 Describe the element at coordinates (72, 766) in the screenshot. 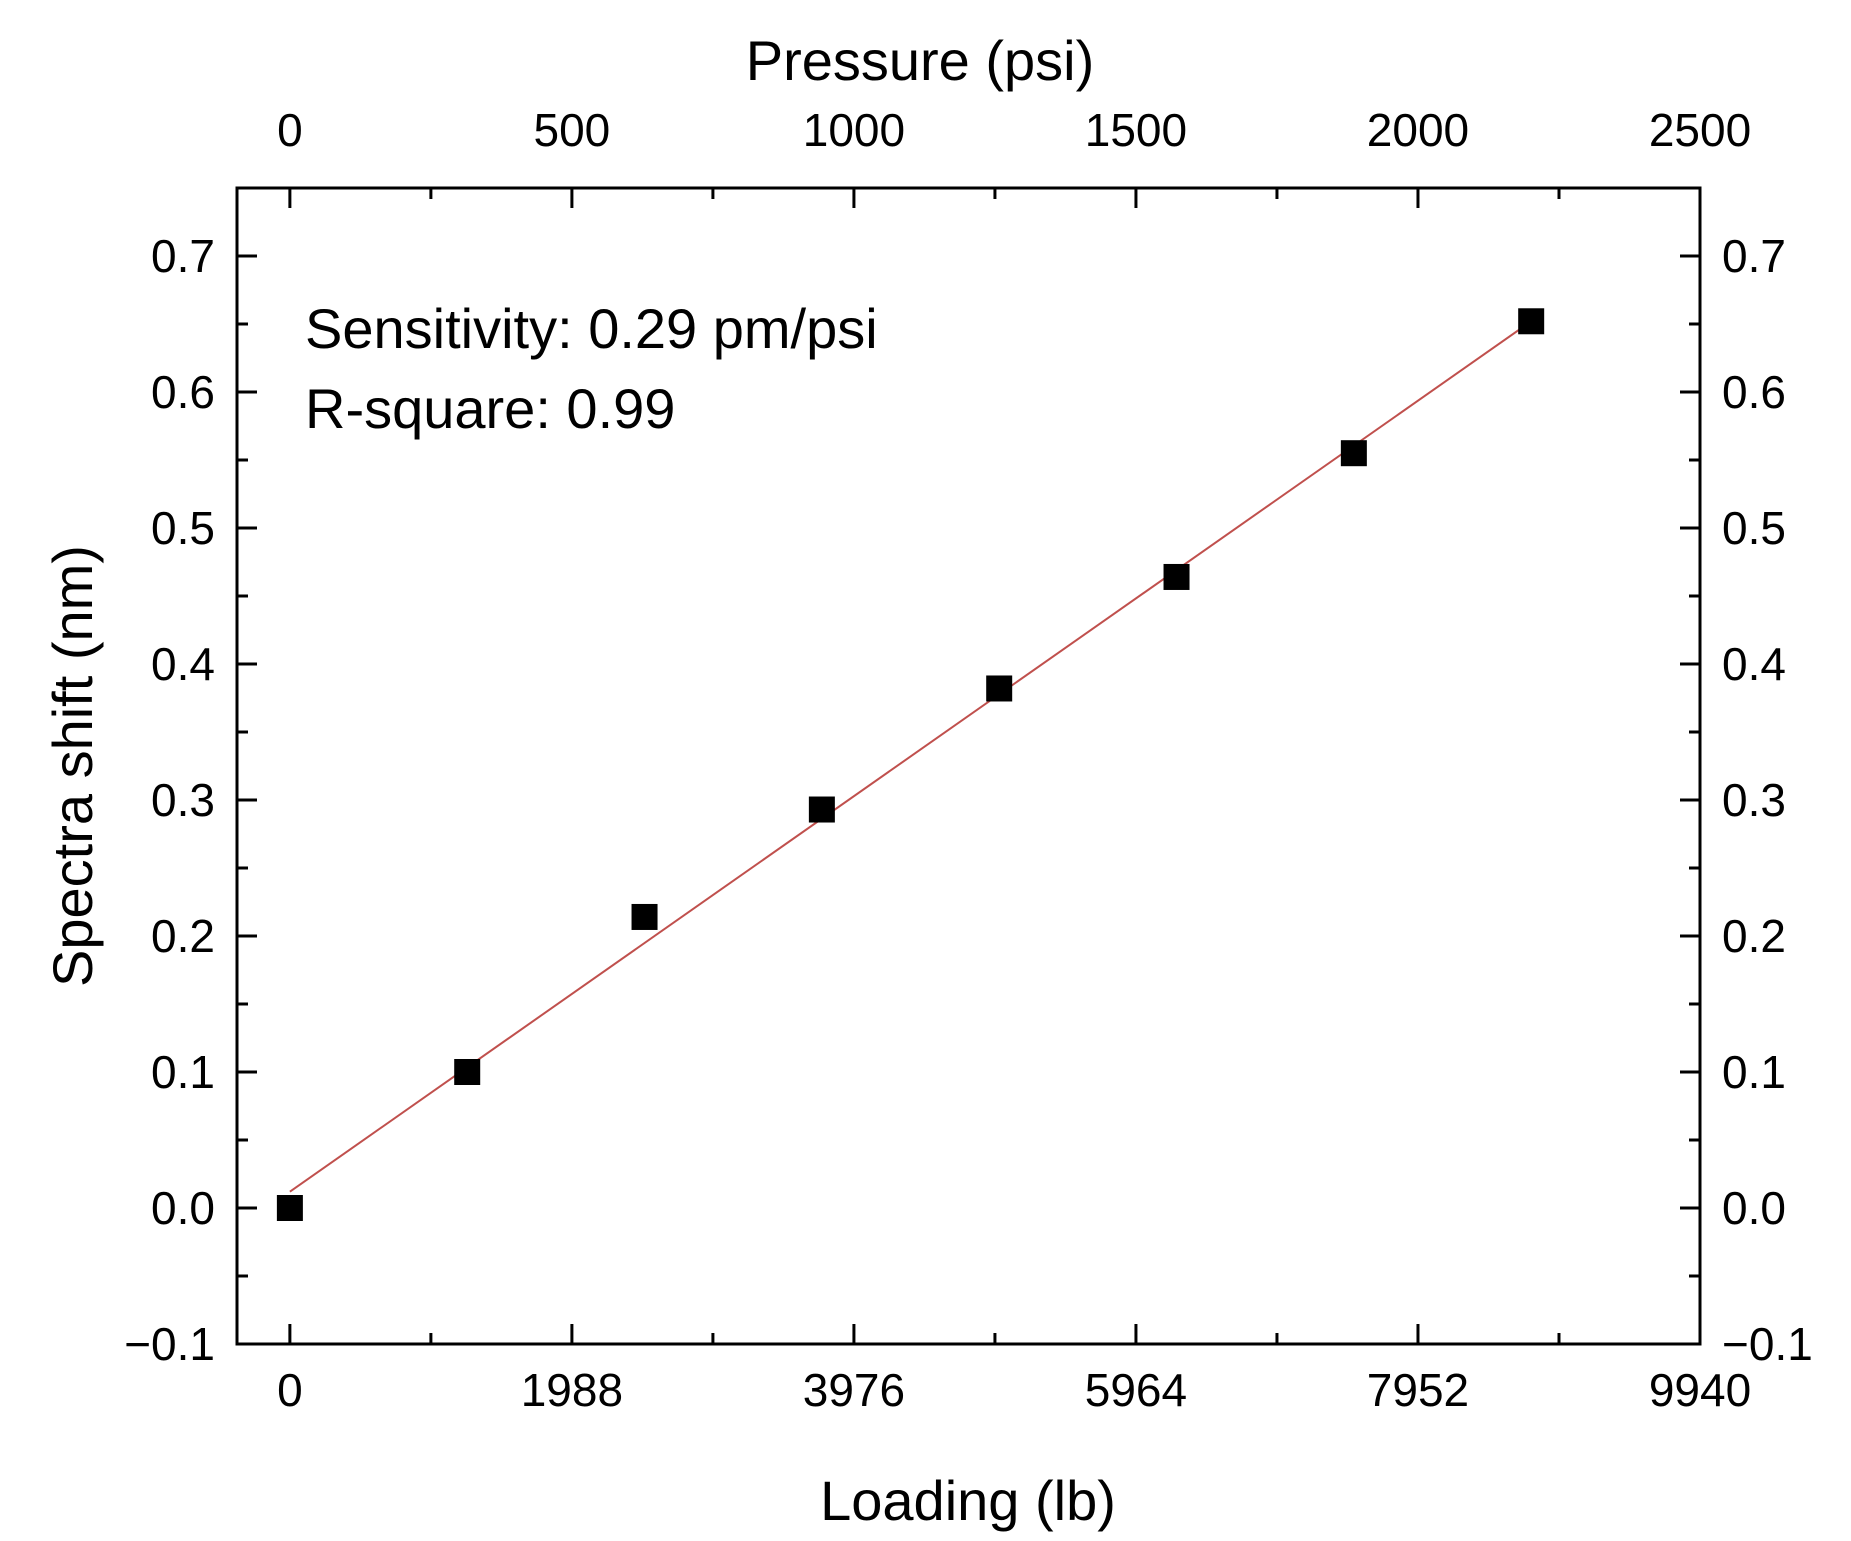

I see `y-axis-title: Spectra shift (nm)` at that location.